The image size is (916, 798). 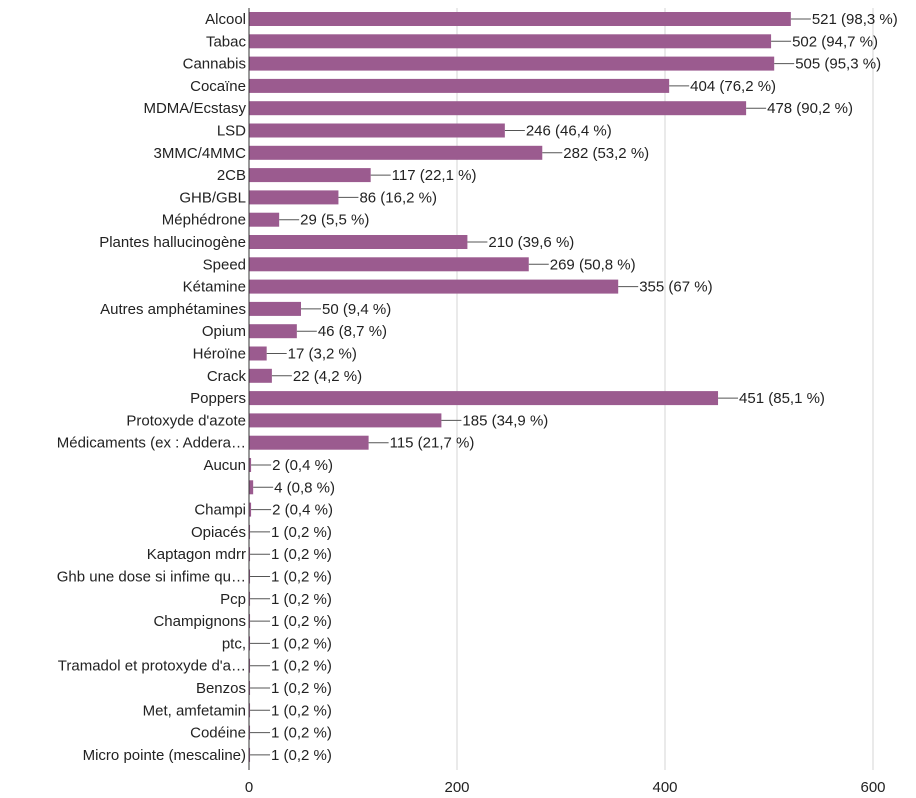 I want to click on category-label: 2CB, so click(x=231, y=175).